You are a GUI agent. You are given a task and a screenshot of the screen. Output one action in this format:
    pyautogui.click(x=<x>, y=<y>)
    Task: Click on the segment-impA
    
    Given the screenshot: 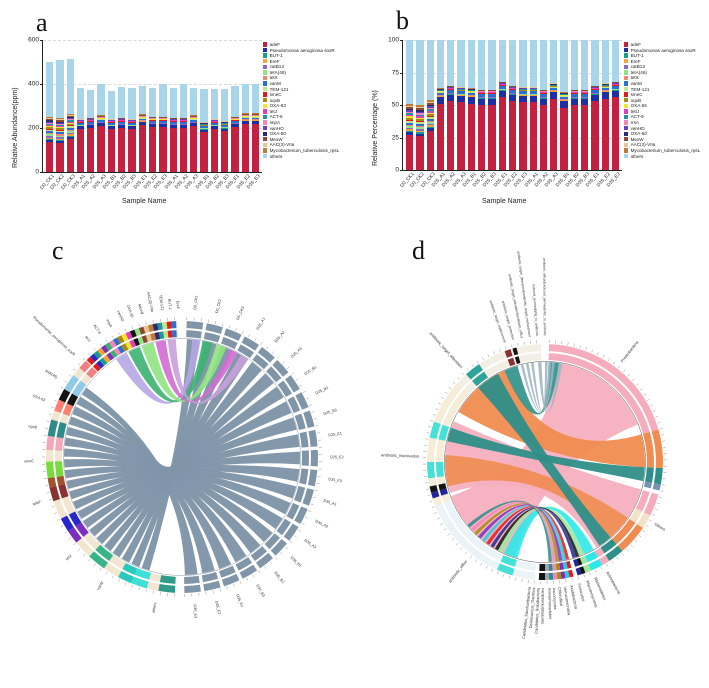 What is the action you would take?
    pyautogui.click(x=60, y=124)
    